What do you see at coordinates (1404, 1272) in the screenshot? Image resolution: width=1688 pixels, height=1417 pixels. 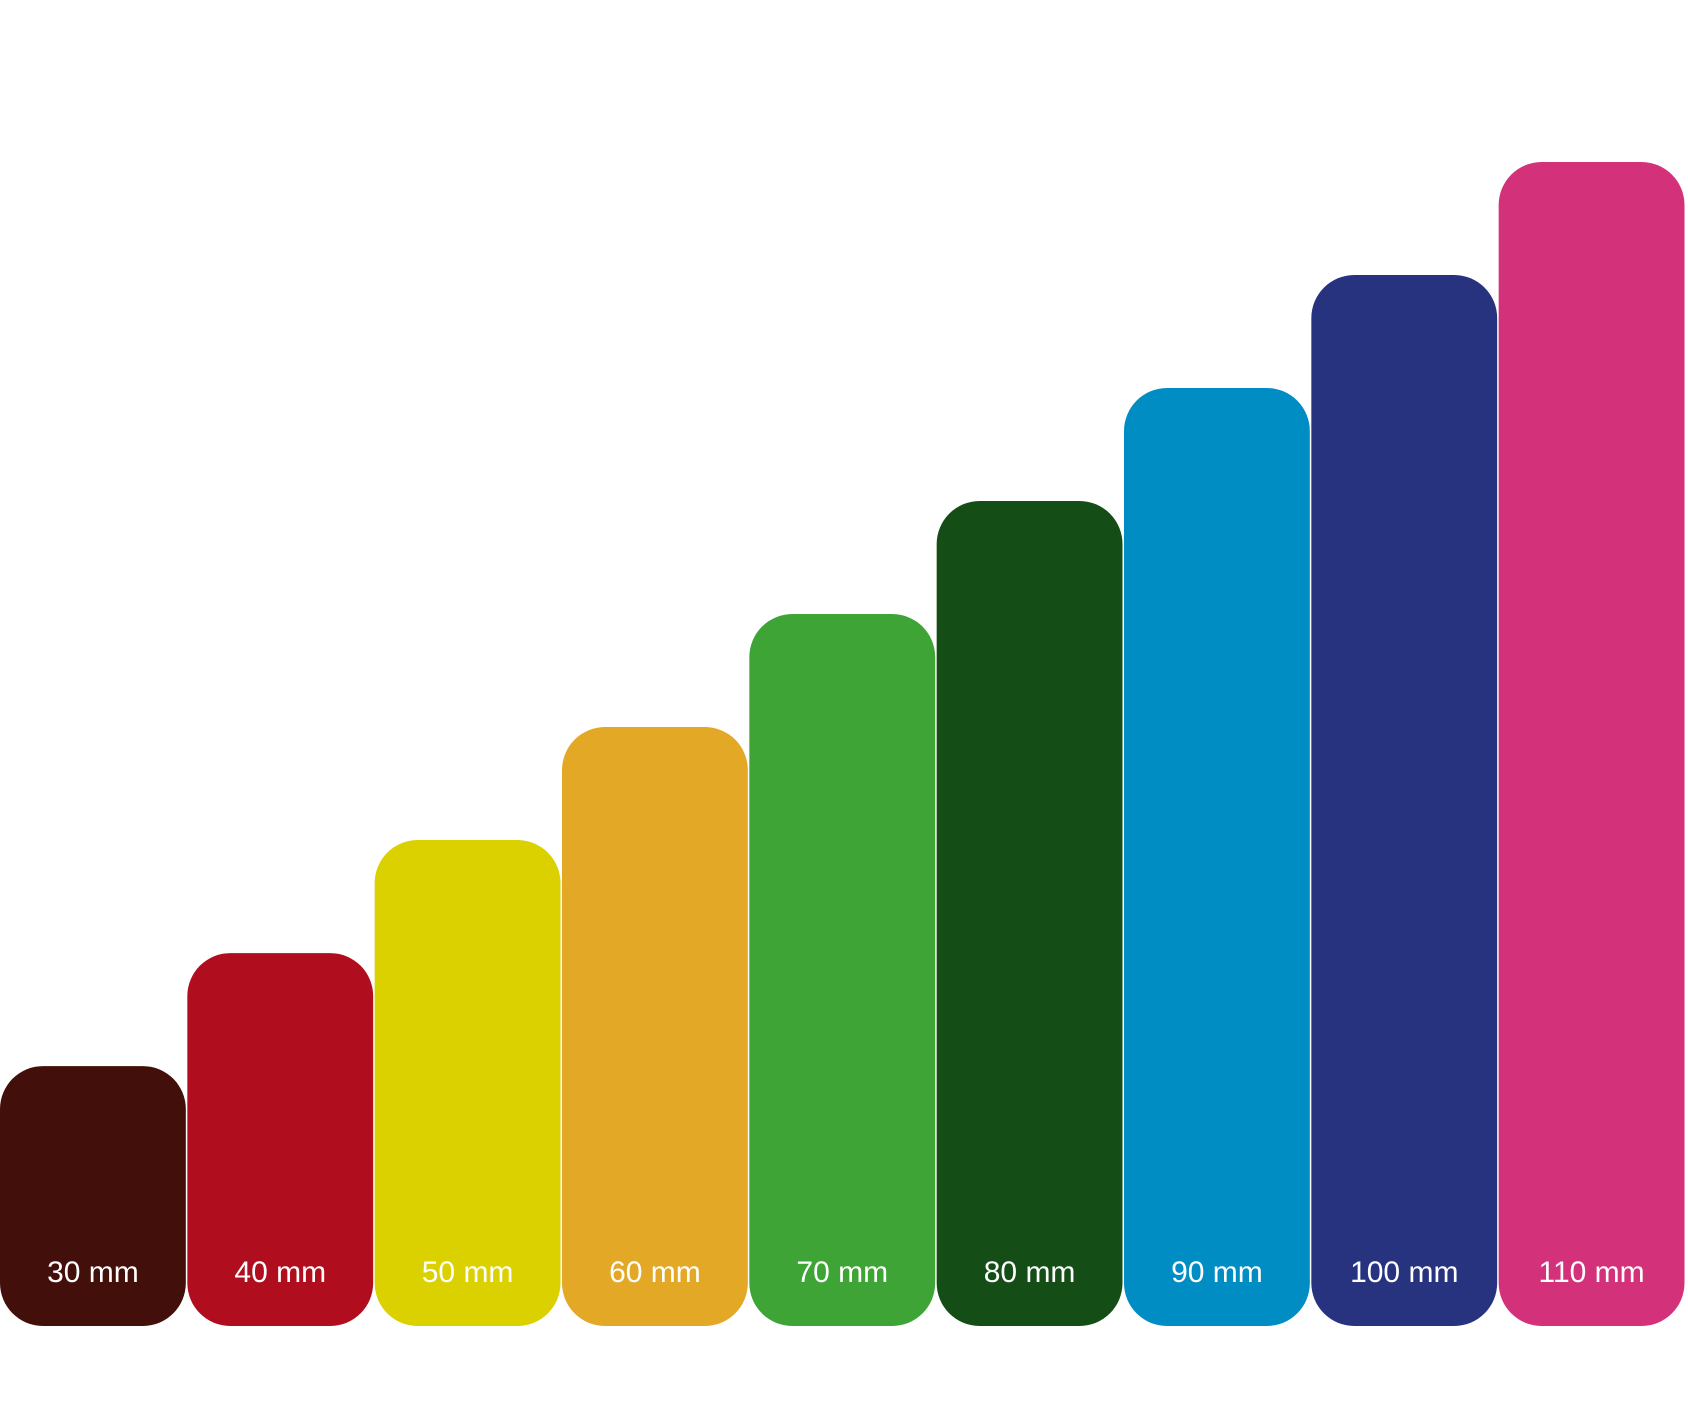 I see `value-label: 100 mm` at bounding box center [1404, 1272].